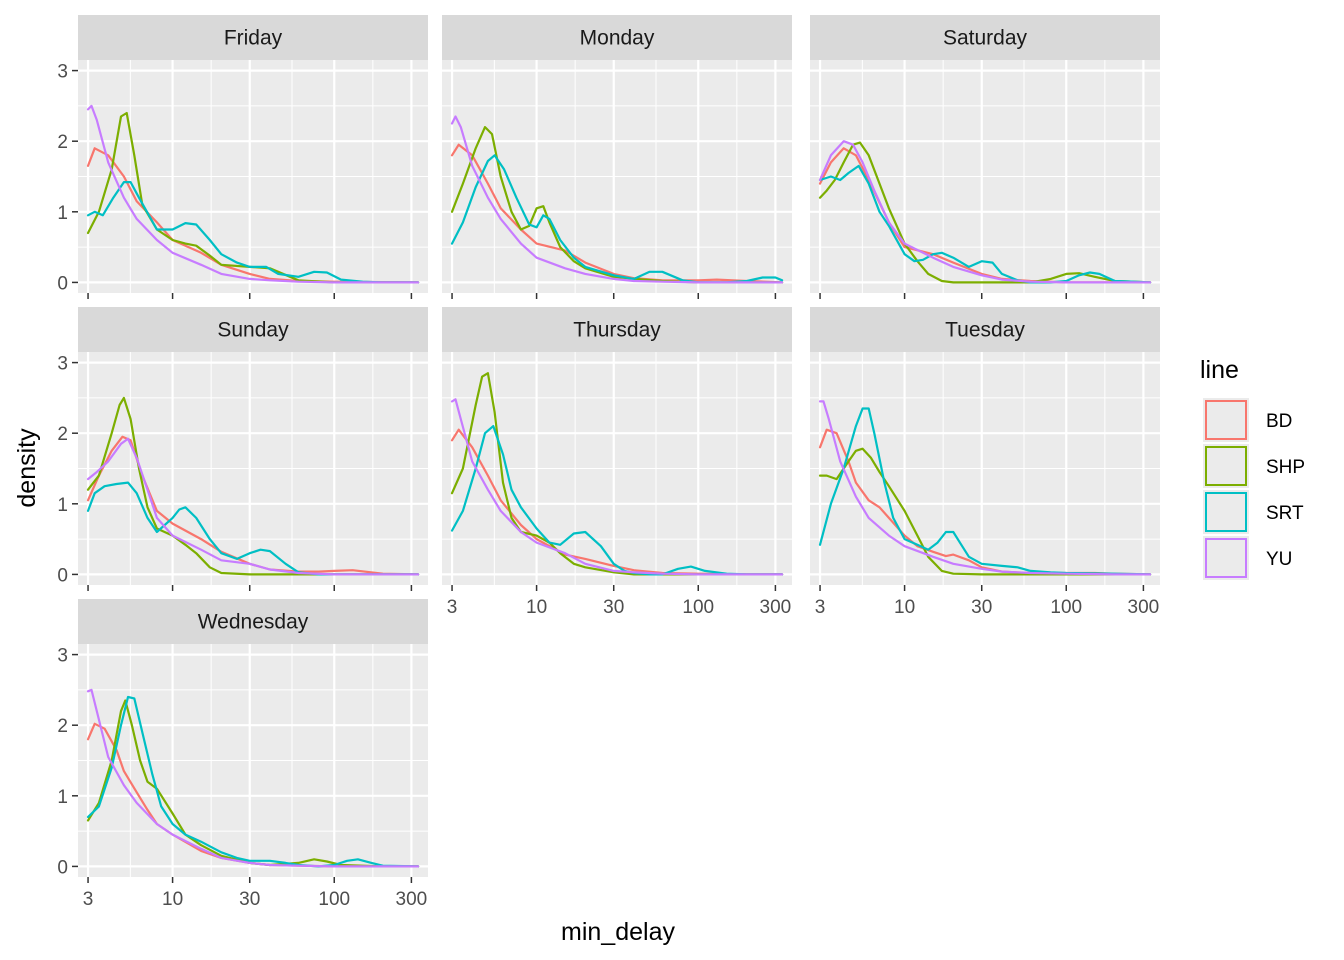 This screenshot has height=960, width=1344. I want to click on strip-label: Thursday, so click(617, 330).